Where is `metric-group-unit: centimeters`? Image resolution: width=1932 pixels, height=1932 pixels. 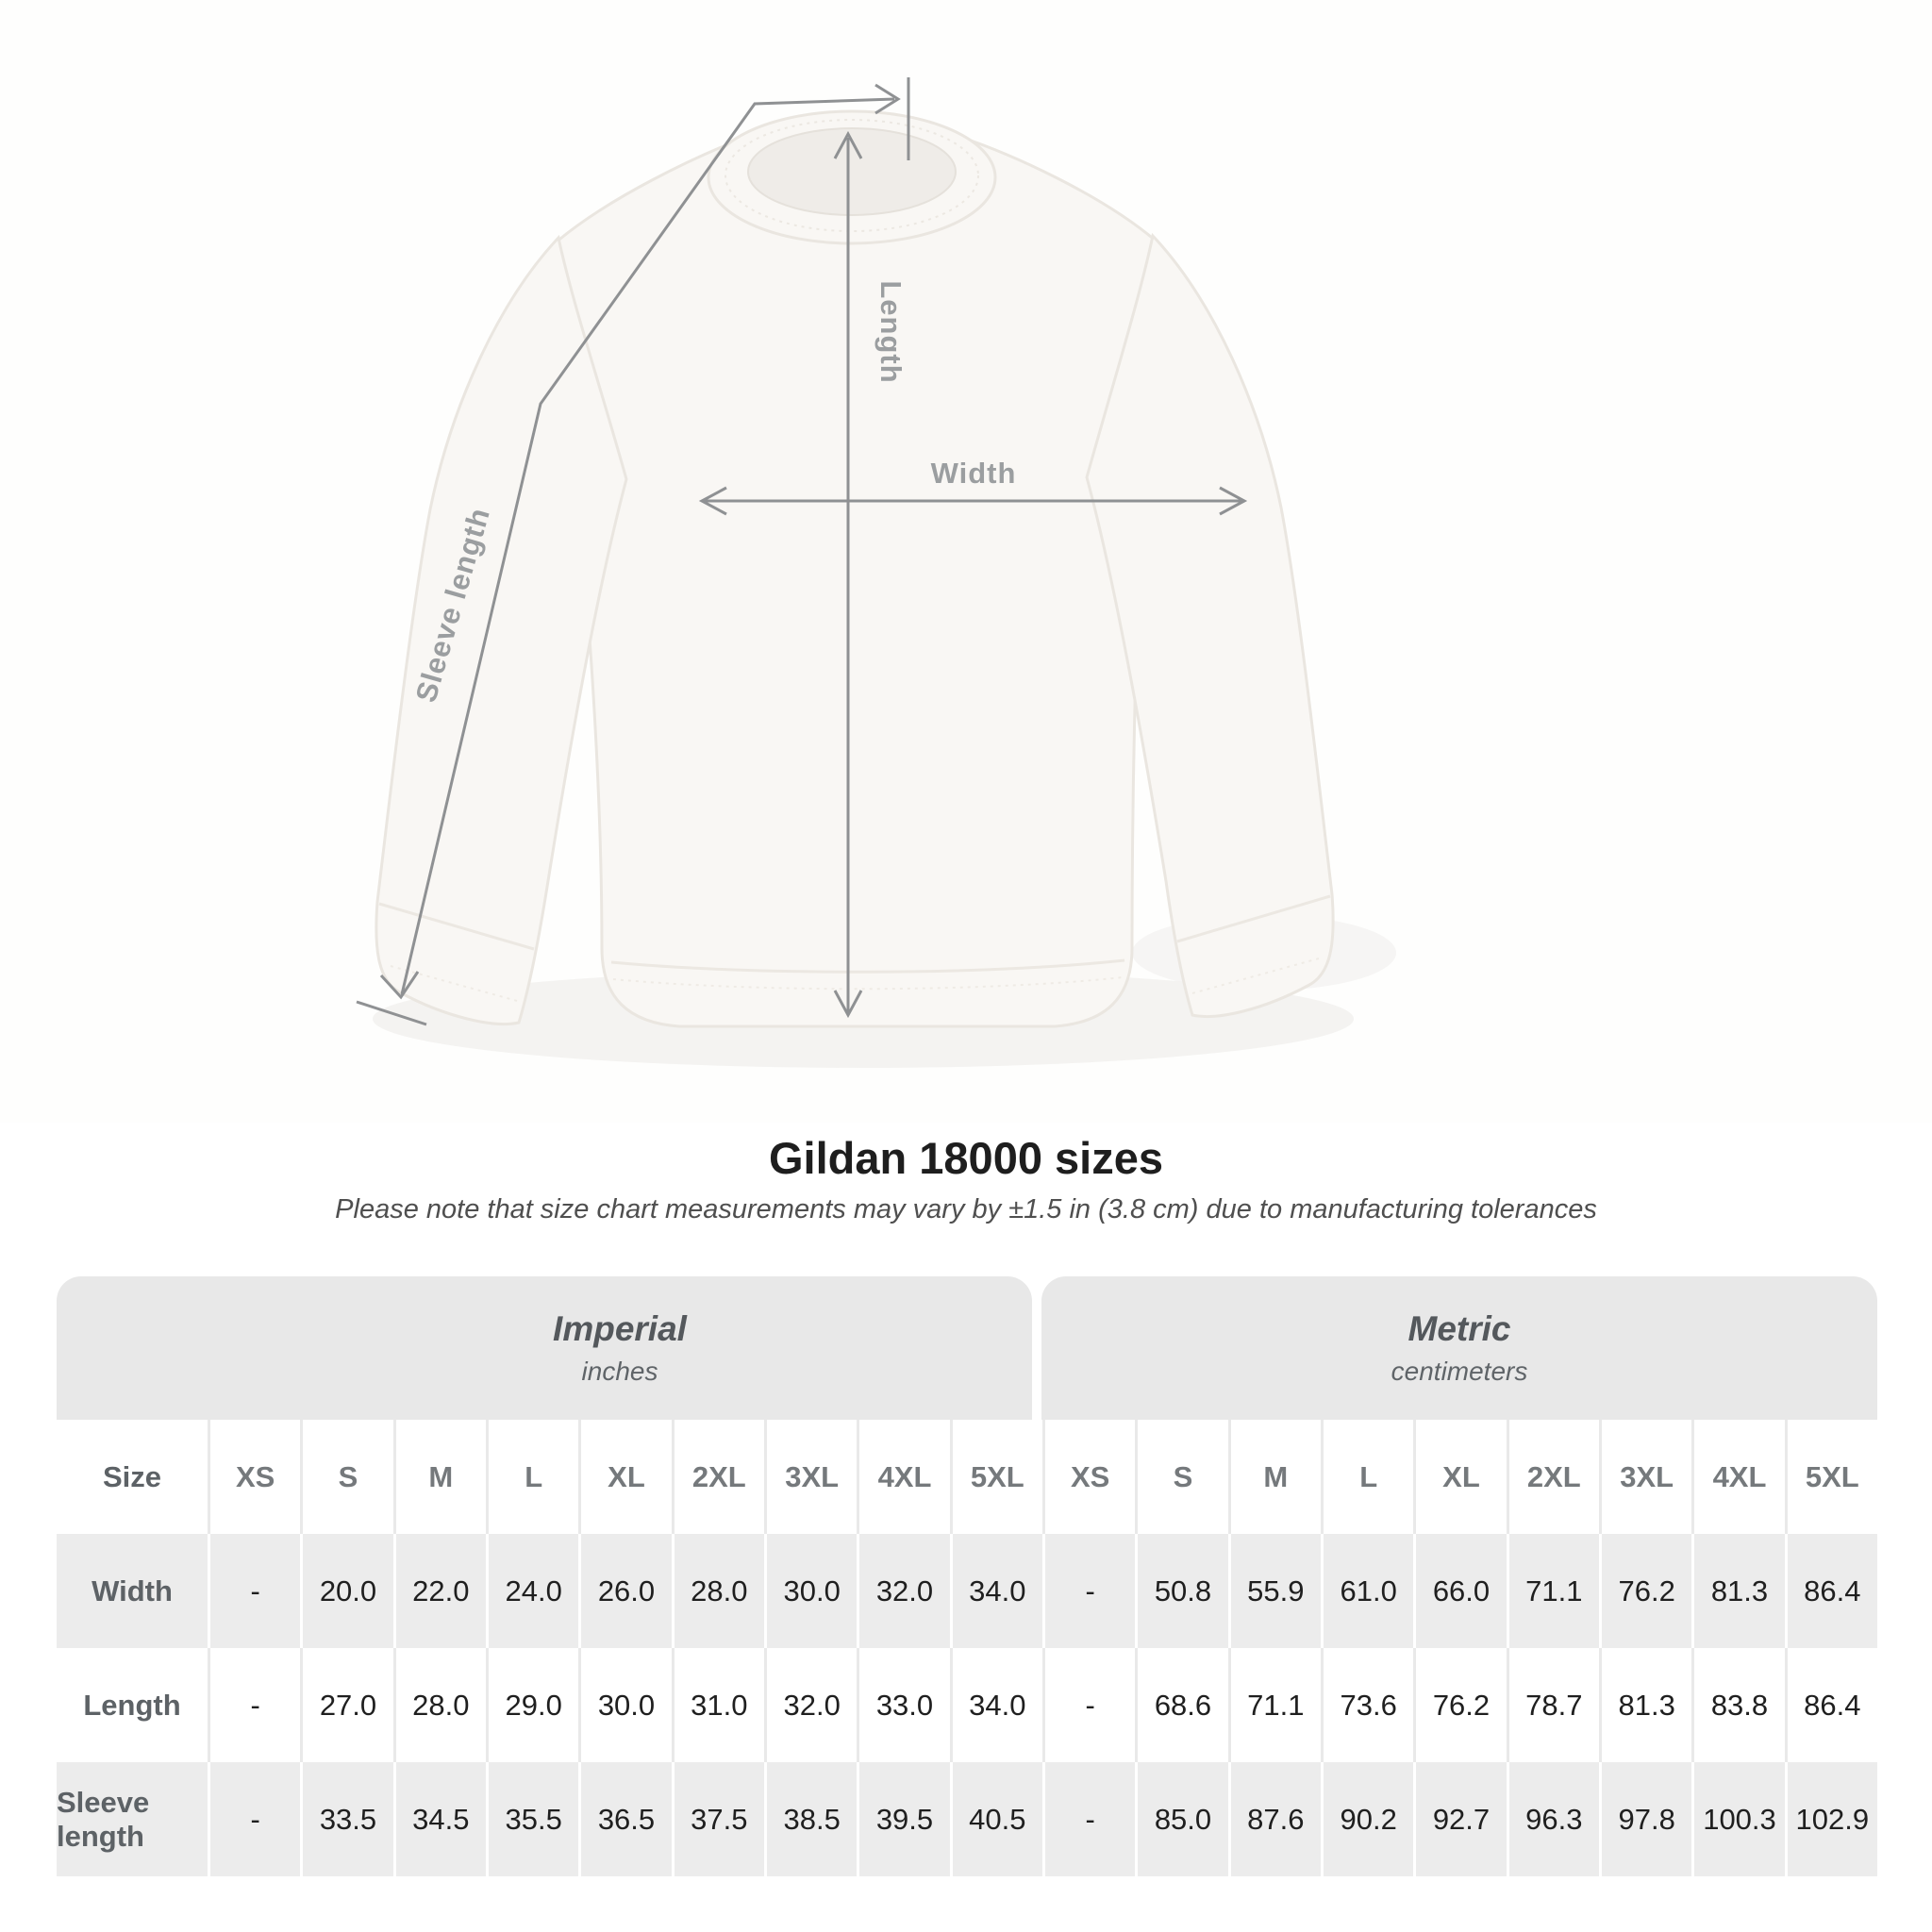
metric-group-unit: centimeters is located at coordinates (1459, 1371).